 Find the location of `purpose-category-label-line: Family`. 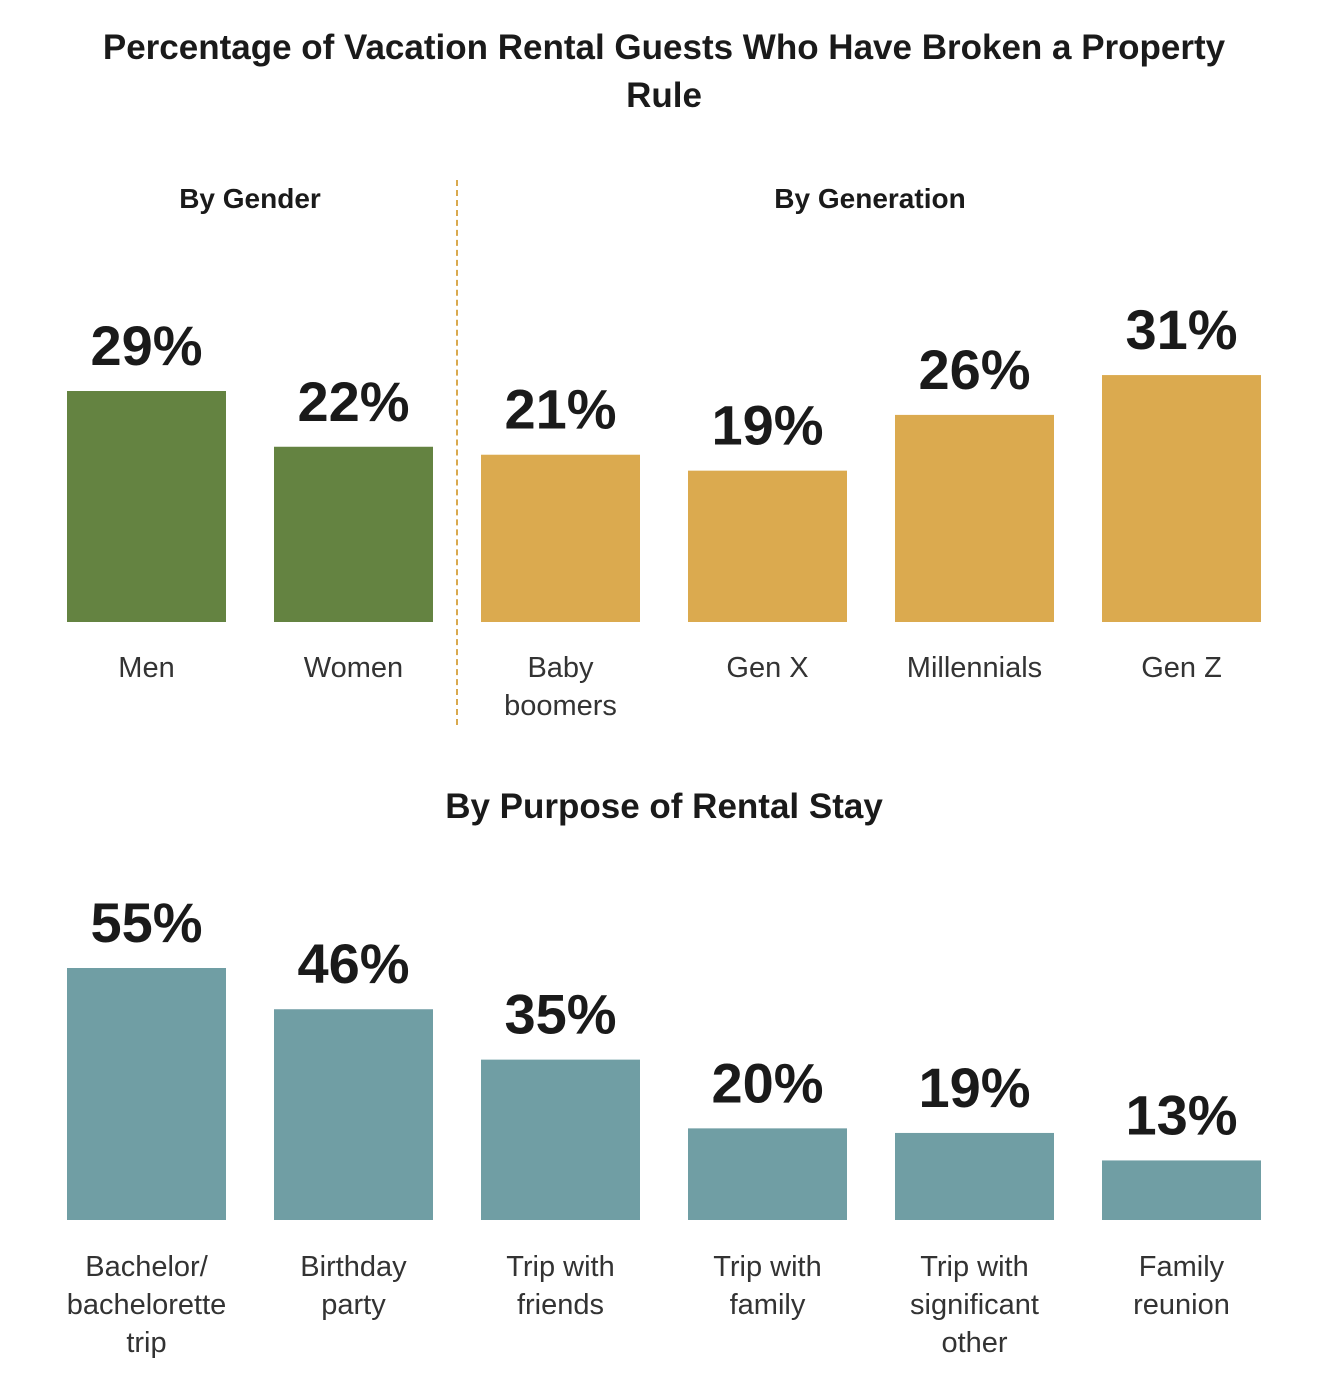

purpose-category-label-line: Family is located at coordinates (1182, 1267).